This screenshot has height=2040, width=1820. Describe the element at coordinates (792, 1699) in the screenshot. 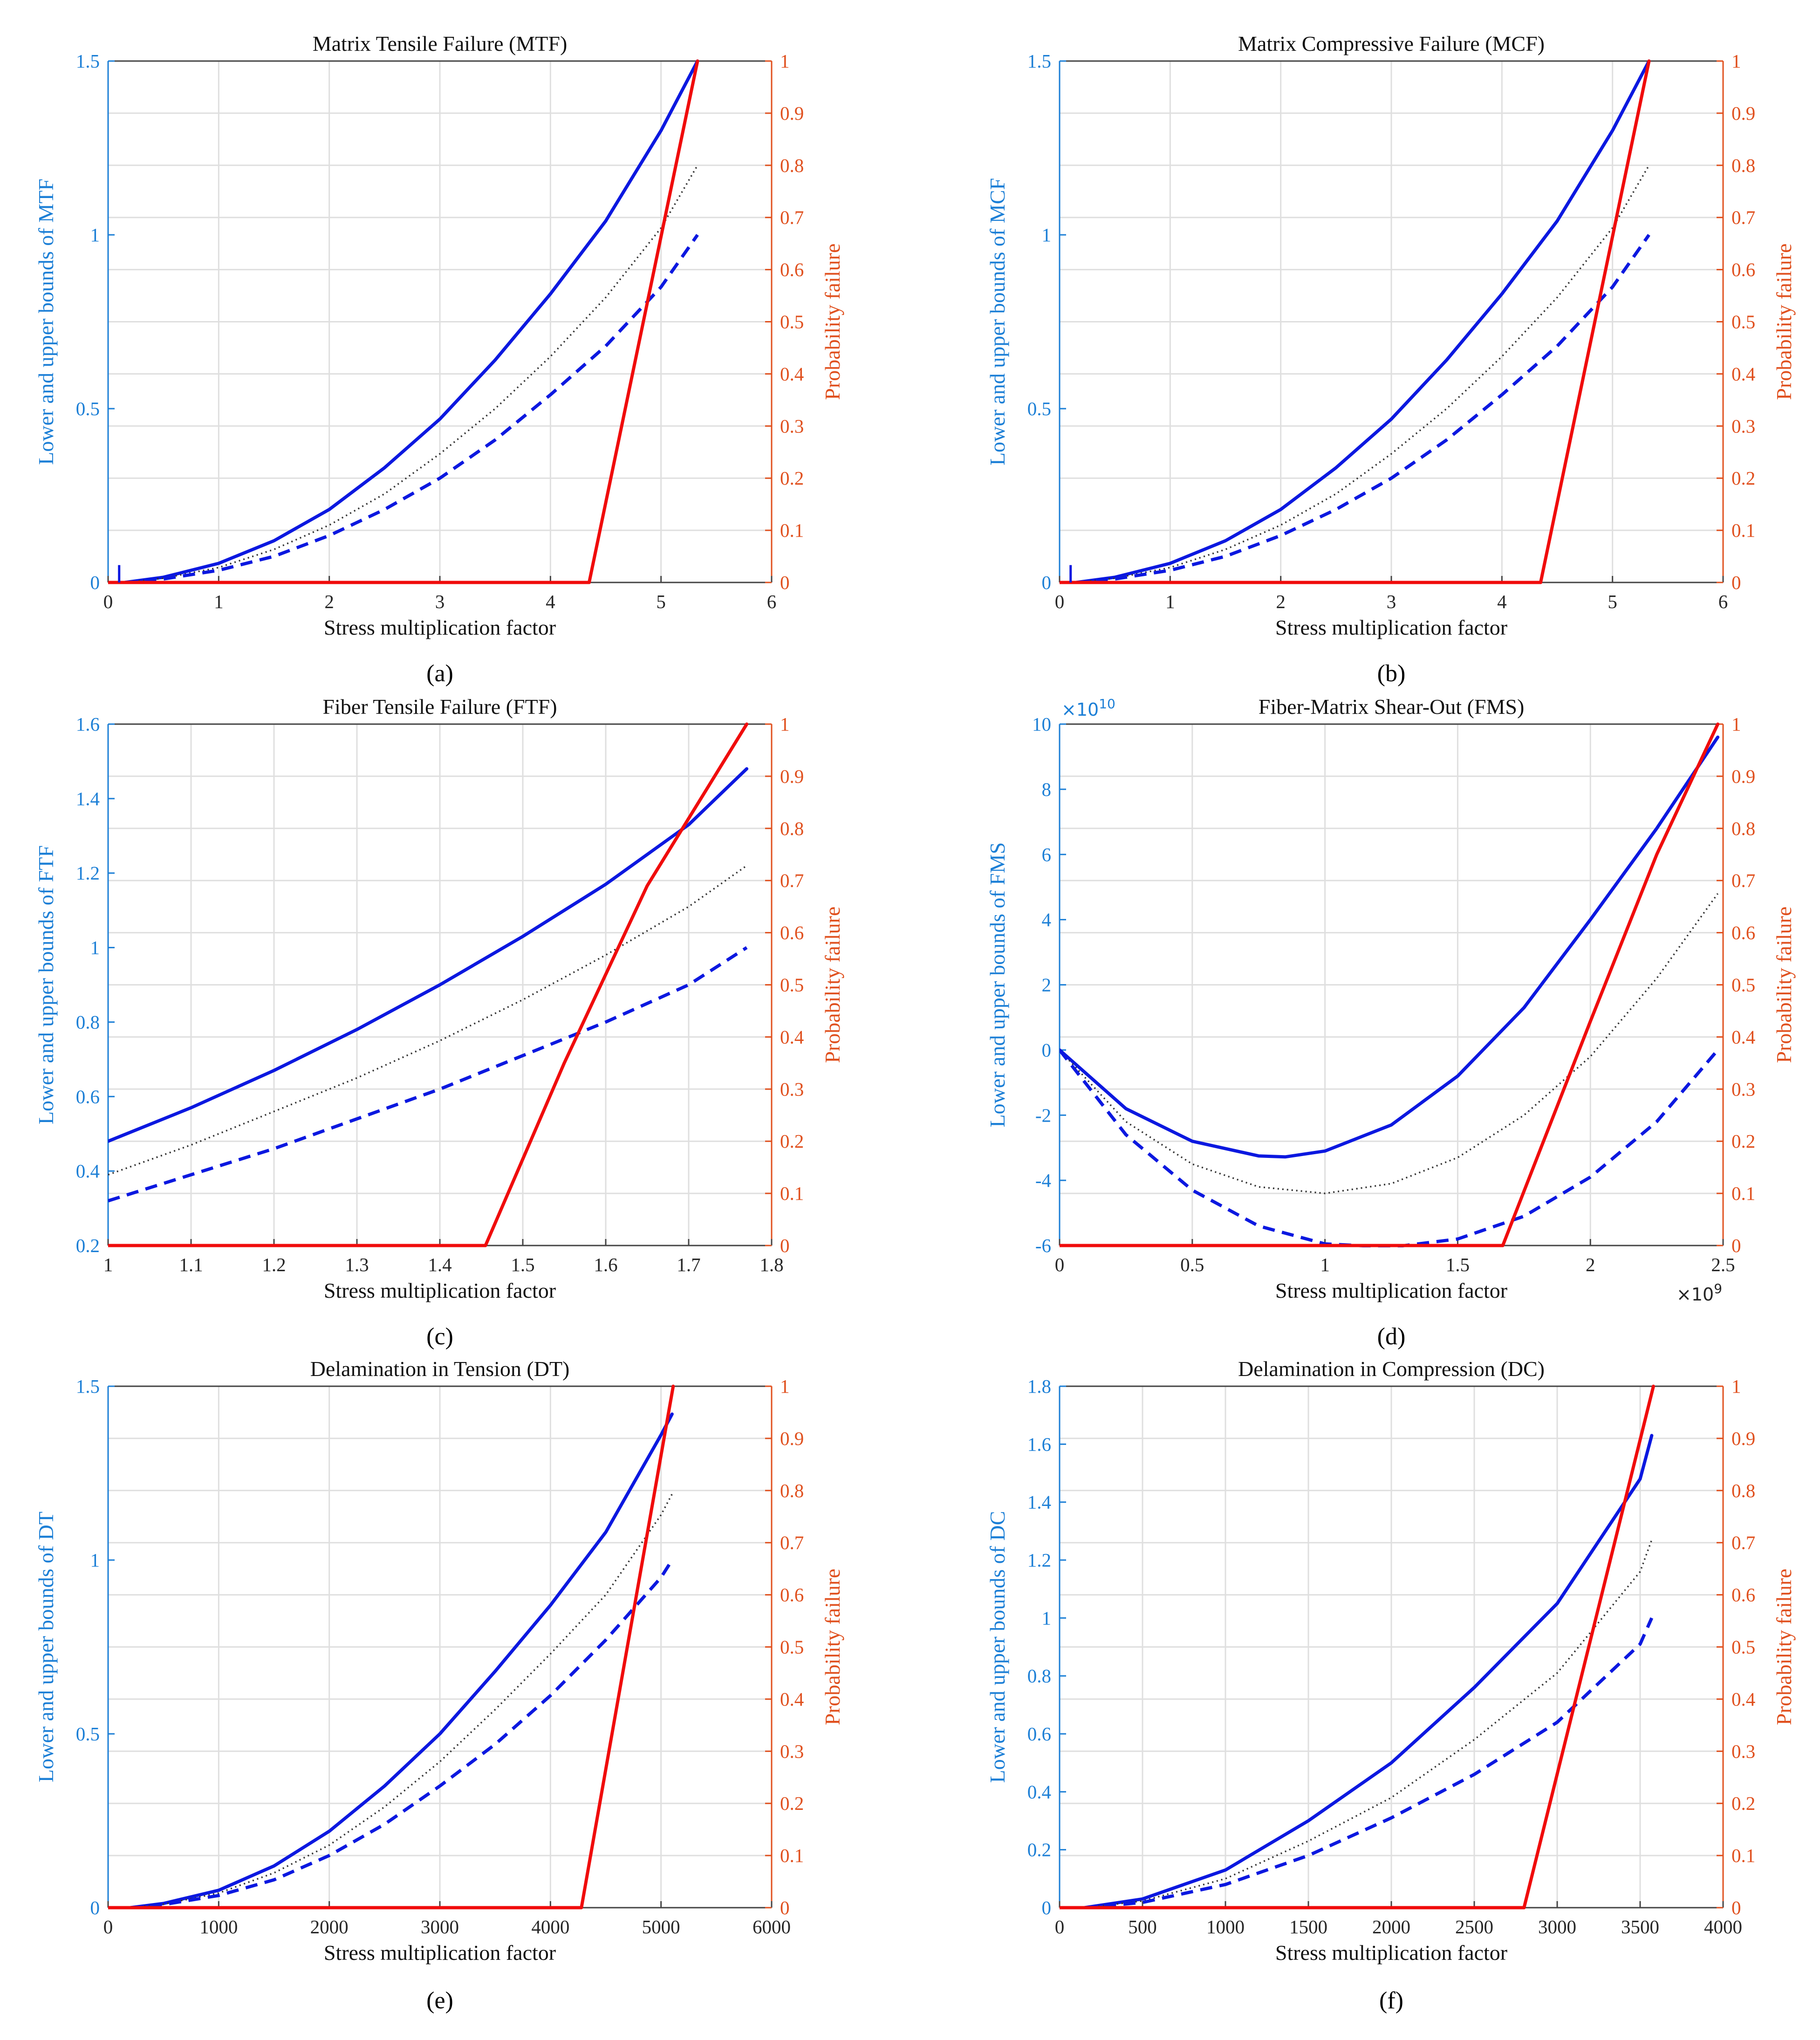

I see `y2-tick-label: 0.4` at that location.